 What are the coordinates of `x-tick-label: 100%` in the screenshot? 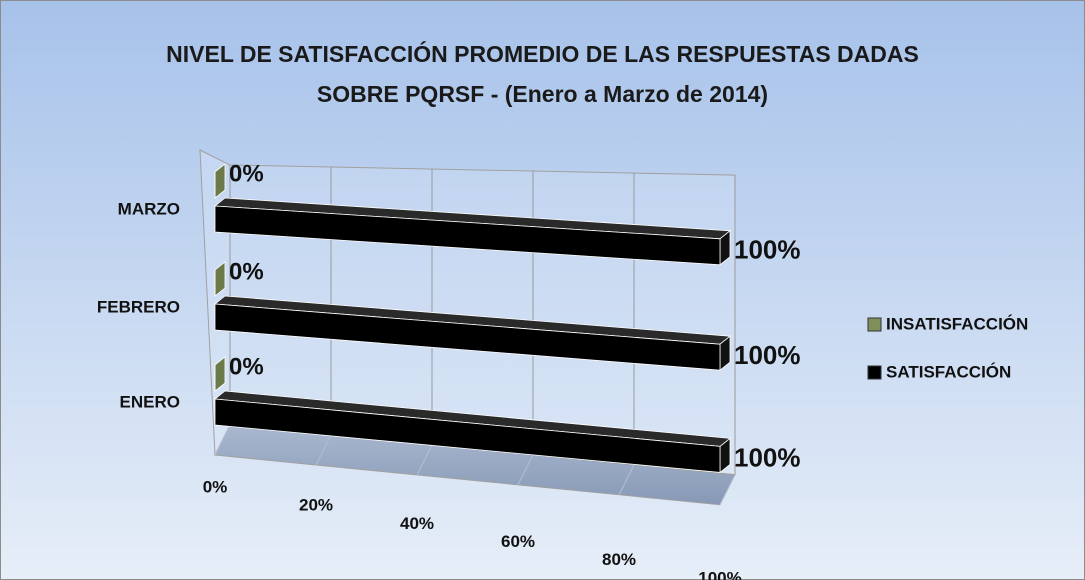 It's located at (719, 574).